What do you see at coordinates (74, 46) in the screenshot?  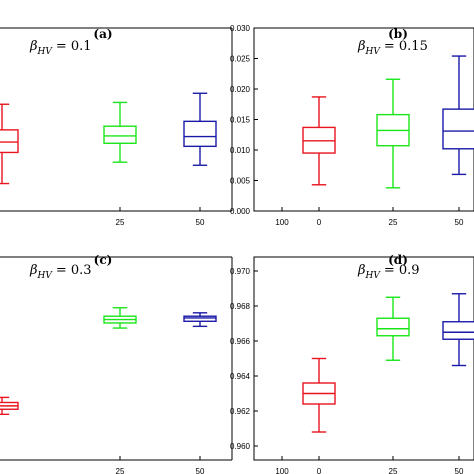 I see `beta-value: = 0.1` at bounding box center [74, 46].